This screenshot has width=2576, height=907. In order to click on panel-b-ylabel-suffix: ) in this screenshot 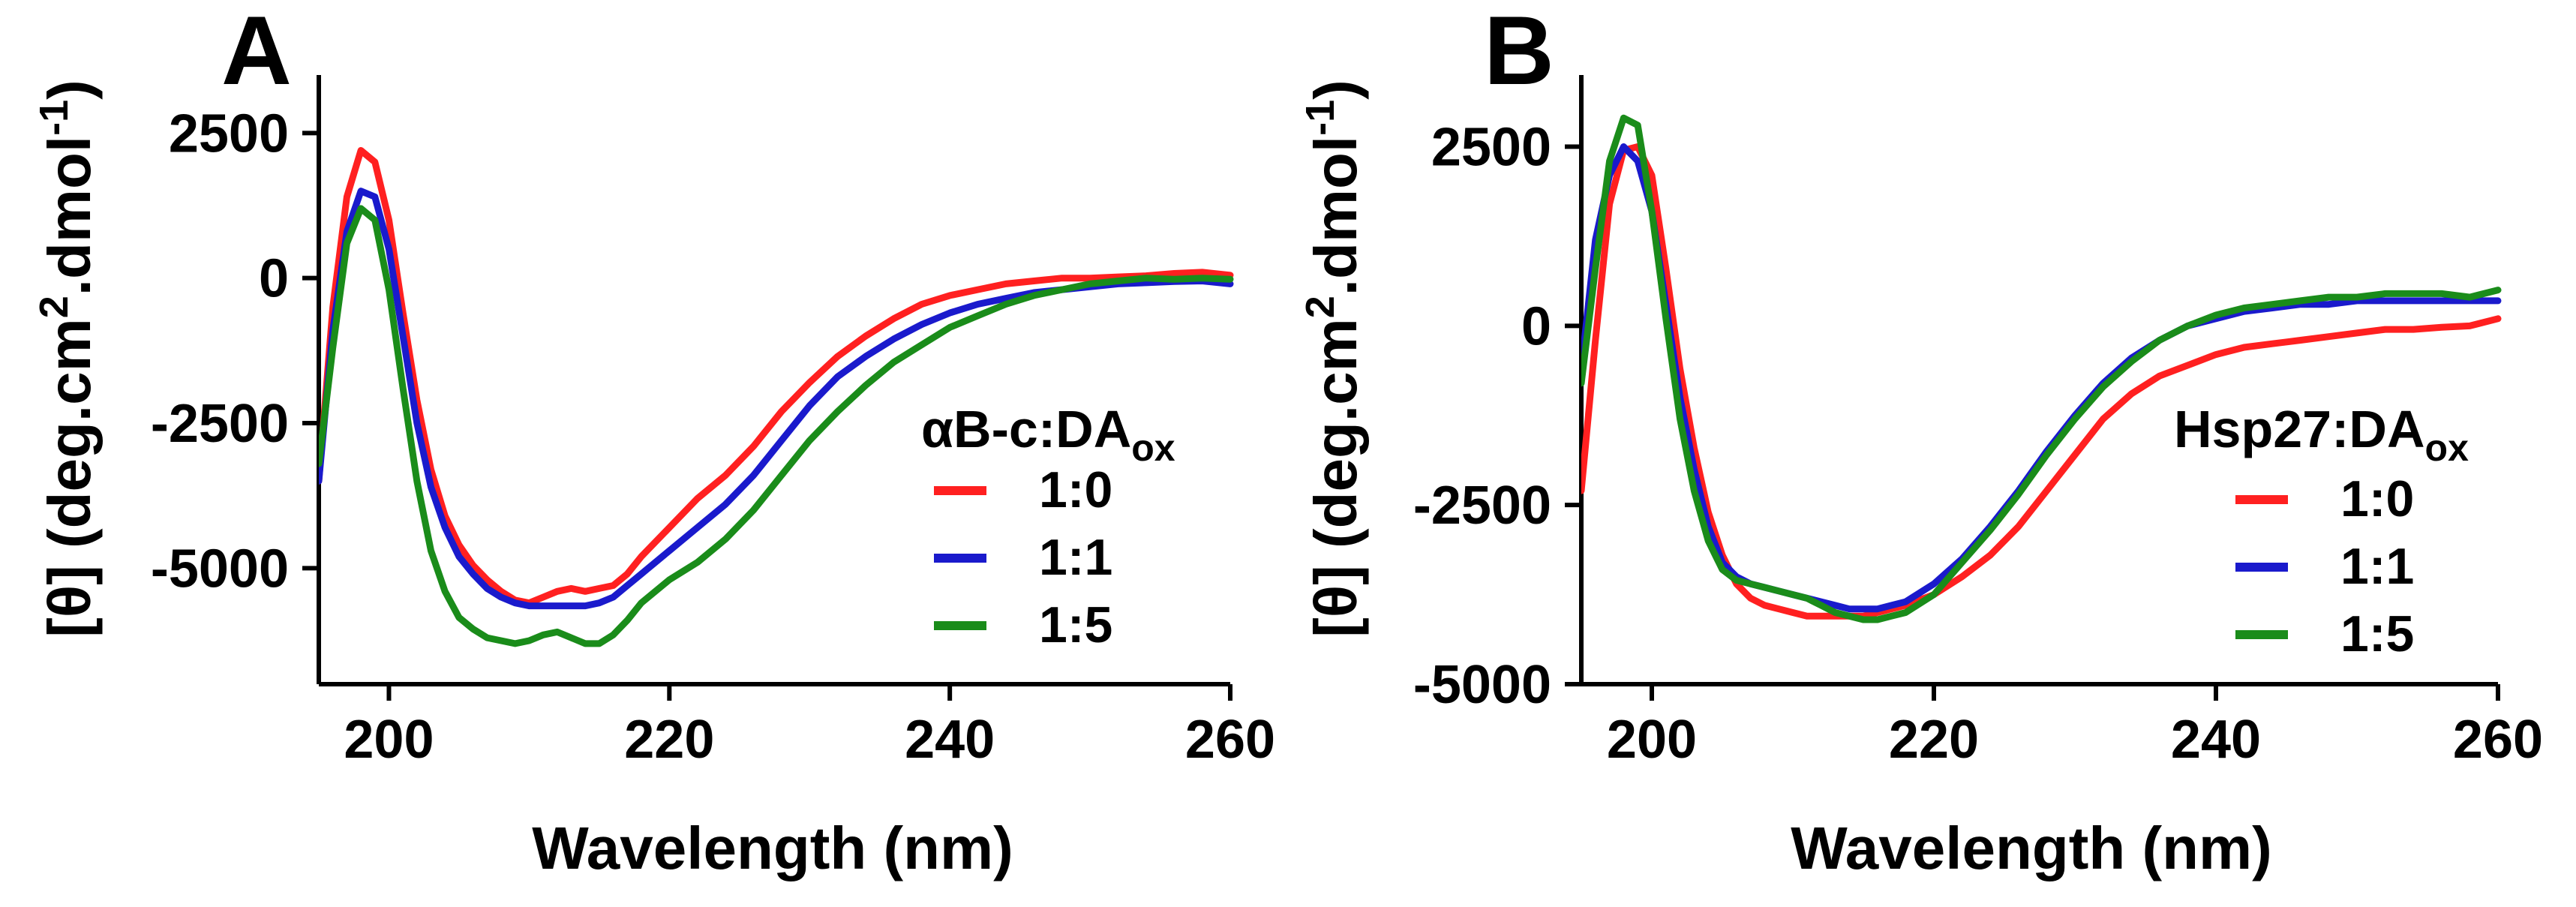, I will do `click(1335, 90)`.